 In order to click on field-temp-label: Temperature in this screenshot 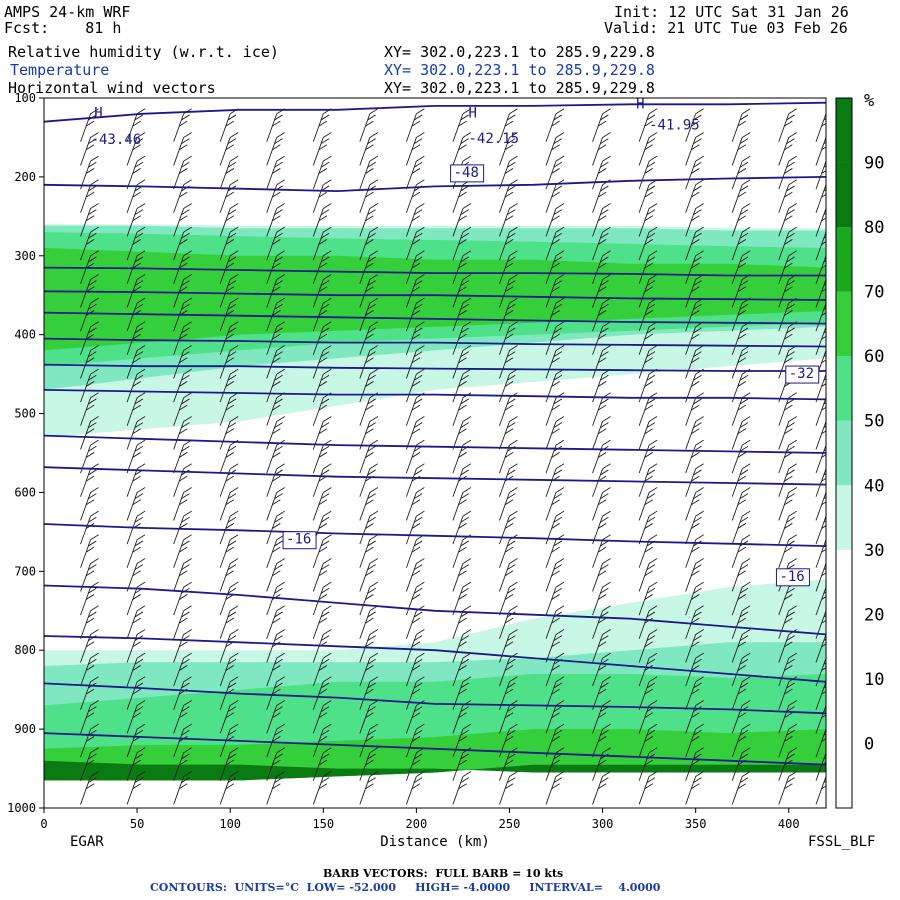, I will do `click(60, 70)`.